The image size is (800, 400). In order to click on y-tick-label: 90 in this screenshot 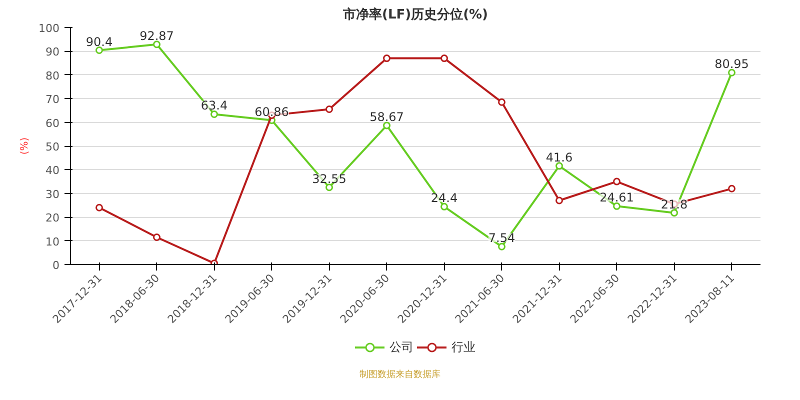, I will do `click(53, 52)`.